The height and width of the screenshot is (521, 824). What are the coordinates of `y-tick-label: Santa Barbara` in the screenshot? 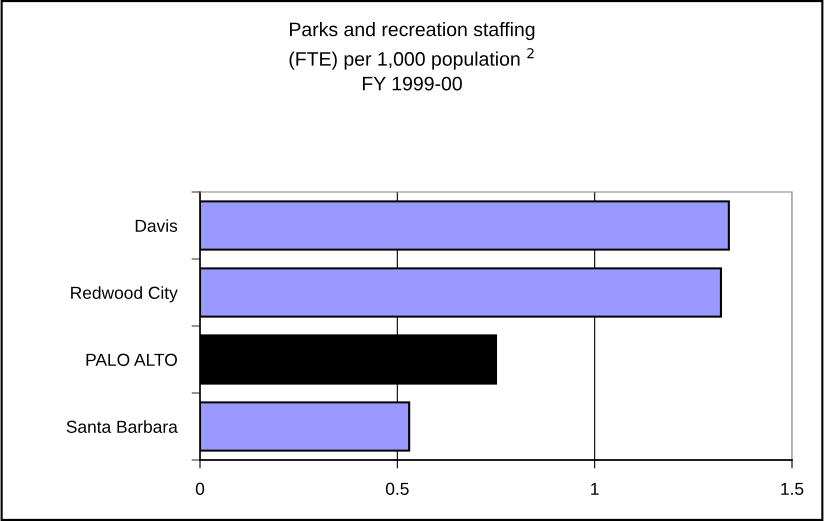 It's located at (122, 426).